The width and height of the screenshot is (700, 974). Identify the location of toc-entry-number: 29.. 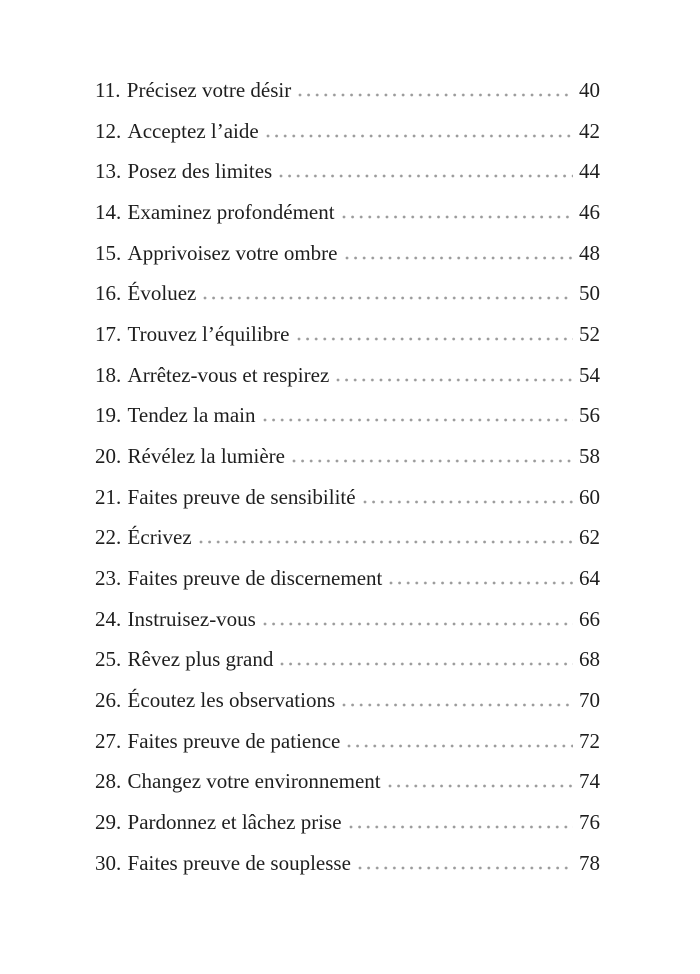
(108, 822).